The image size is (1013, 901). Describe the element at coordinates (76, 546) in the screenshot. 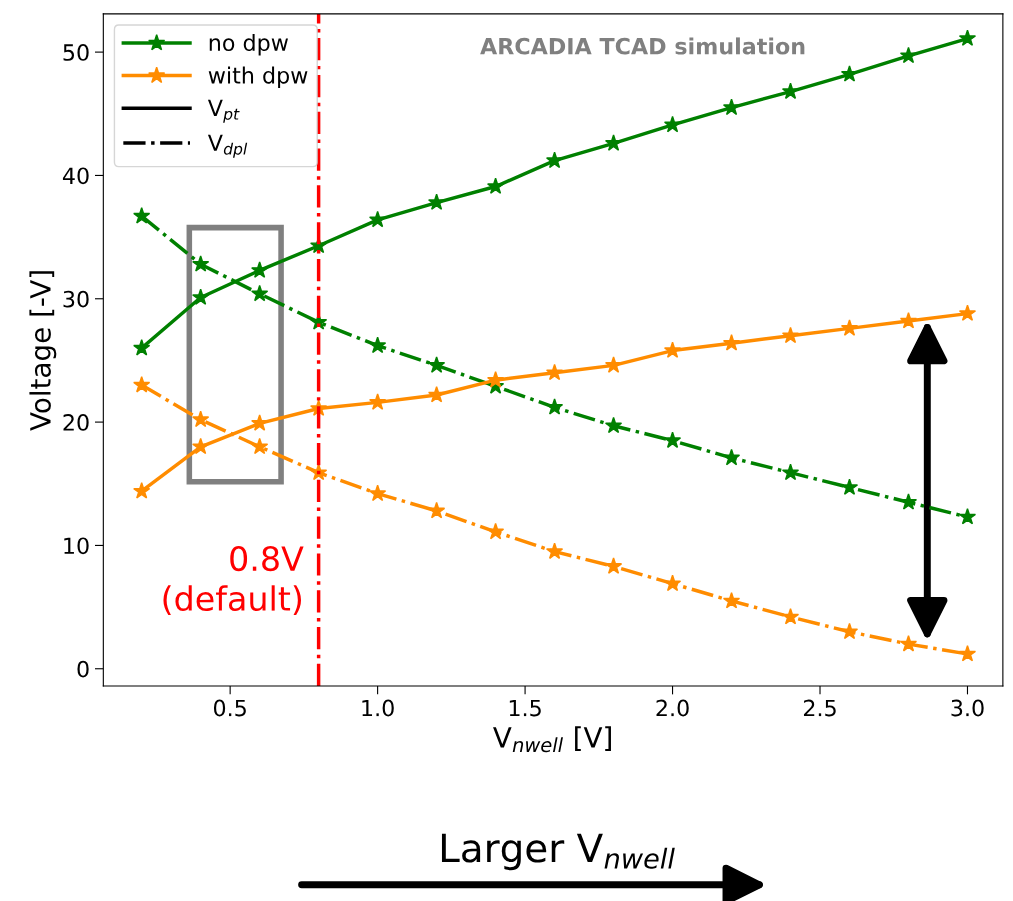

I see `y-tick-label: 10` at that location.